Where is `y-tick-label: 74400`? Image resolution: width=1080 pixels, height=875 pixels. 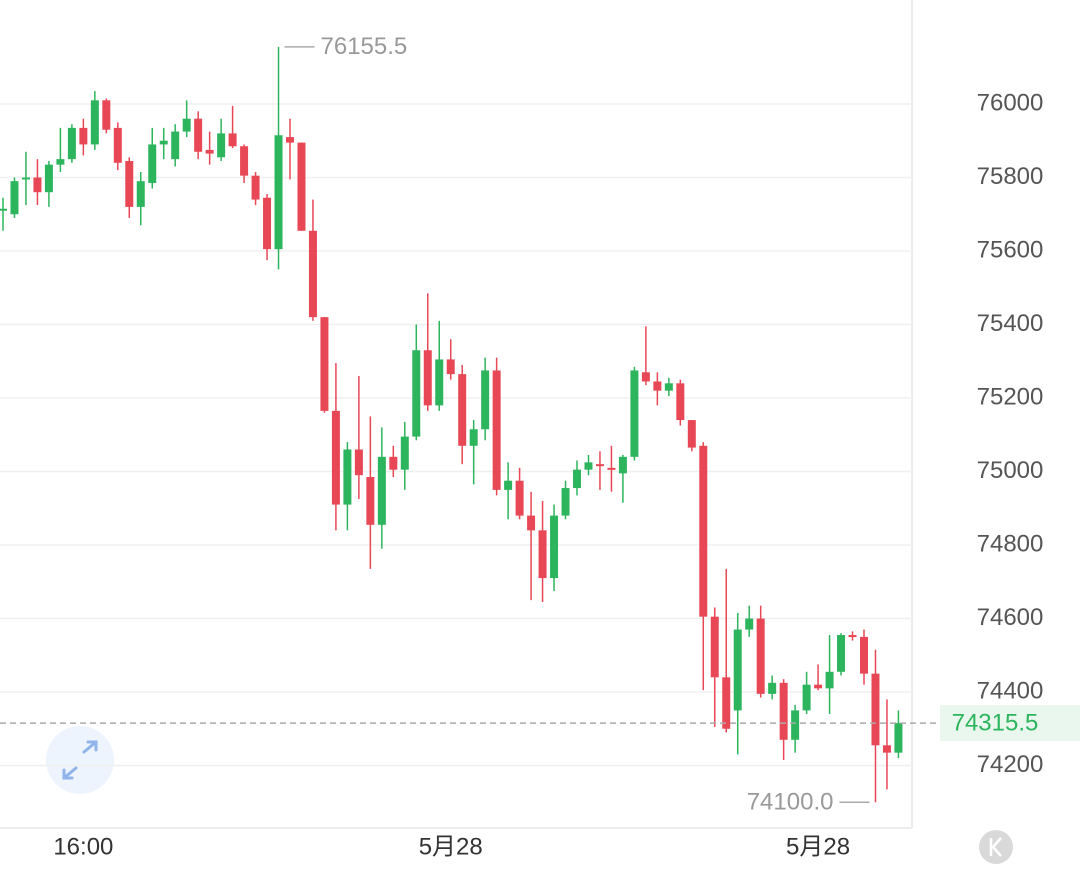
y-tick-label: 74400 is located at coordinates (1010, 690).